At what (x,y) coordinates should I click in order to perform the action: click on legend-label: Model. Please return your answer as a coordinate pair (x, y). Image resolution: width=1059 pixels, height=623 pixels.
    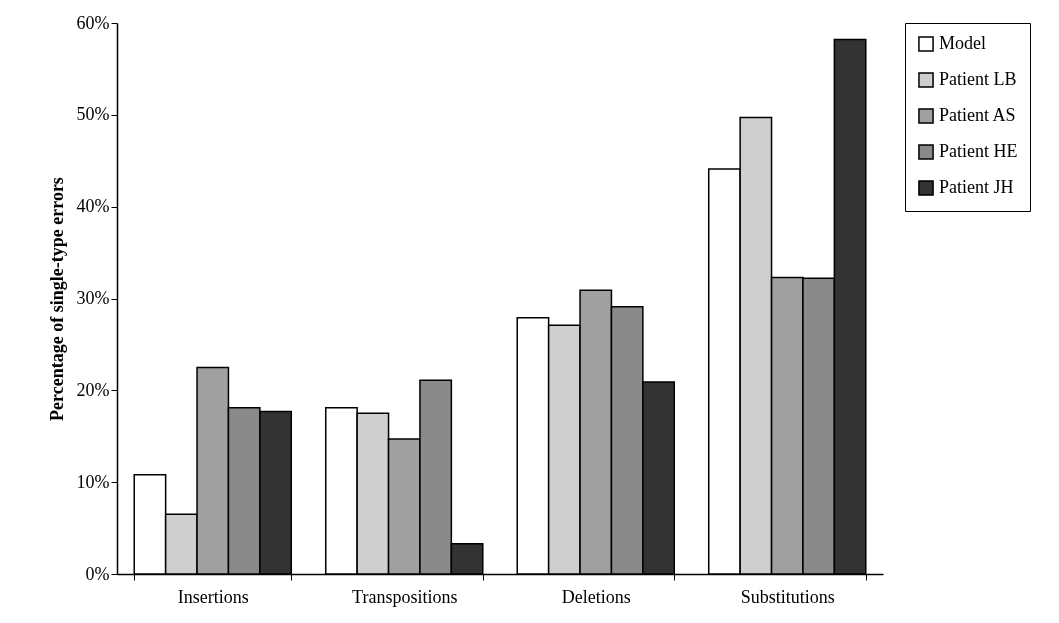
    Looking at the image, I should click on (962, 43).